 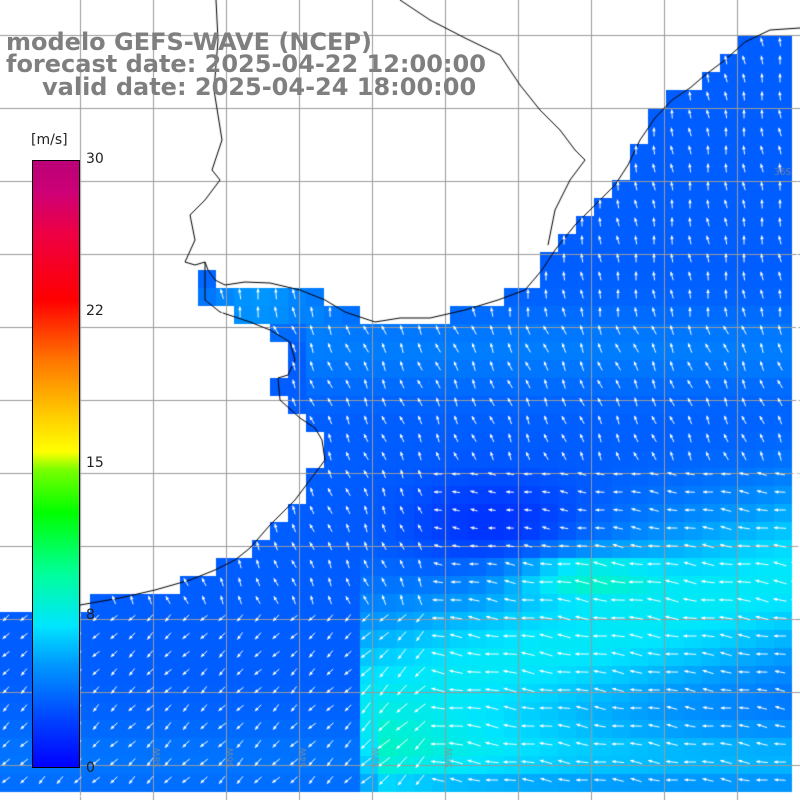 I want to click on valid-date: valid date: 2025-04-24 18:00:00, so click(x=259, y=87).